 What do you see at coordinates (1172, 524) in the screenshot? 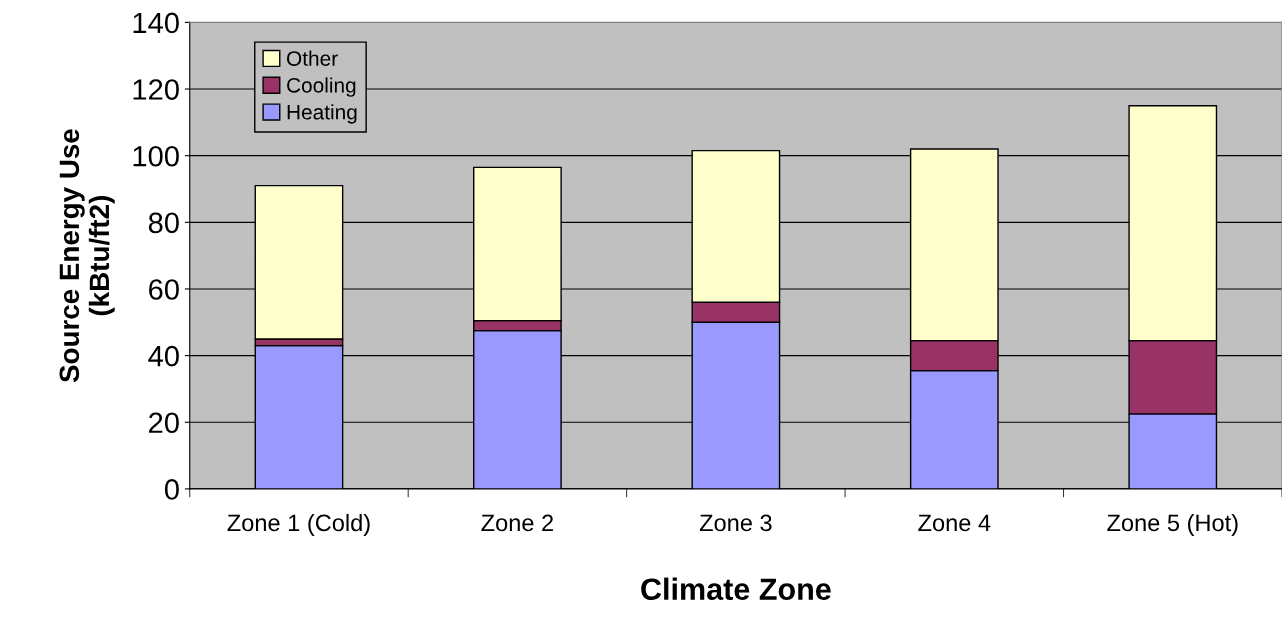
I see `x-tick-label: Zone 5 (Hot)` at bounding box center [1172, 524].